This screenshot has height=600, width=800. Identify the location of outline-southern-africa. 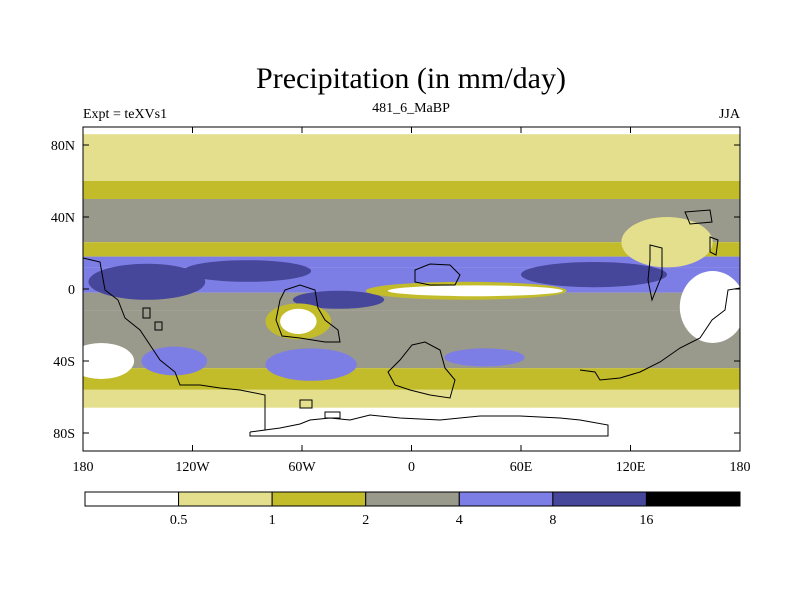
(421, 370).